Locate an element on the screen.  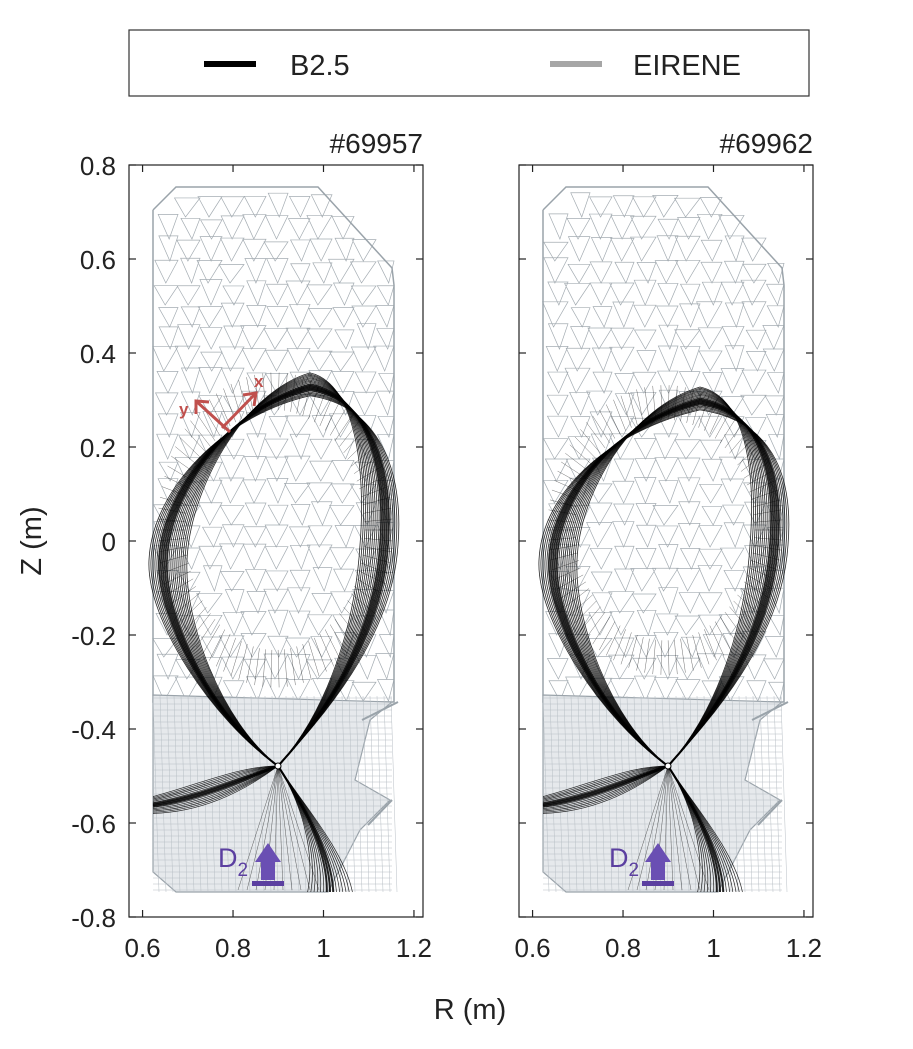
eirene-triangles-upper is located at coordinates (273, 447).